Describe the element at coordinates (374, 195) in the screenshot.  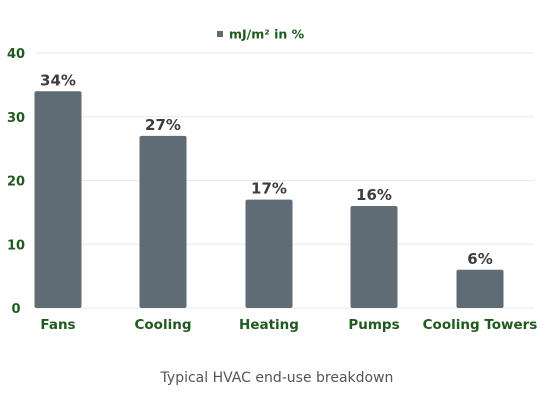
I see `value-label-pumps: 16%` at that location.